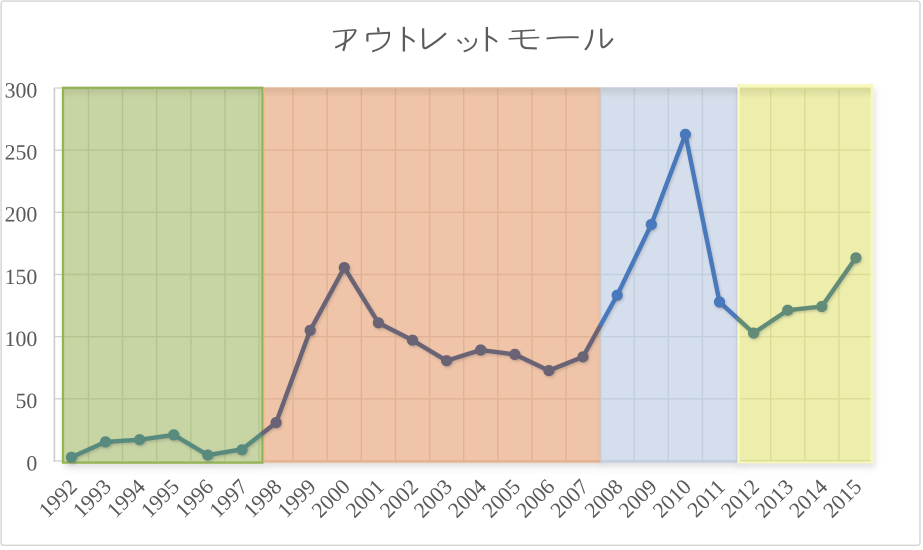 This screenshot has height=550, width=923. Describe the element at coordinates (21, 153) in the screenshot. I see `svg-text: 250` at that location.